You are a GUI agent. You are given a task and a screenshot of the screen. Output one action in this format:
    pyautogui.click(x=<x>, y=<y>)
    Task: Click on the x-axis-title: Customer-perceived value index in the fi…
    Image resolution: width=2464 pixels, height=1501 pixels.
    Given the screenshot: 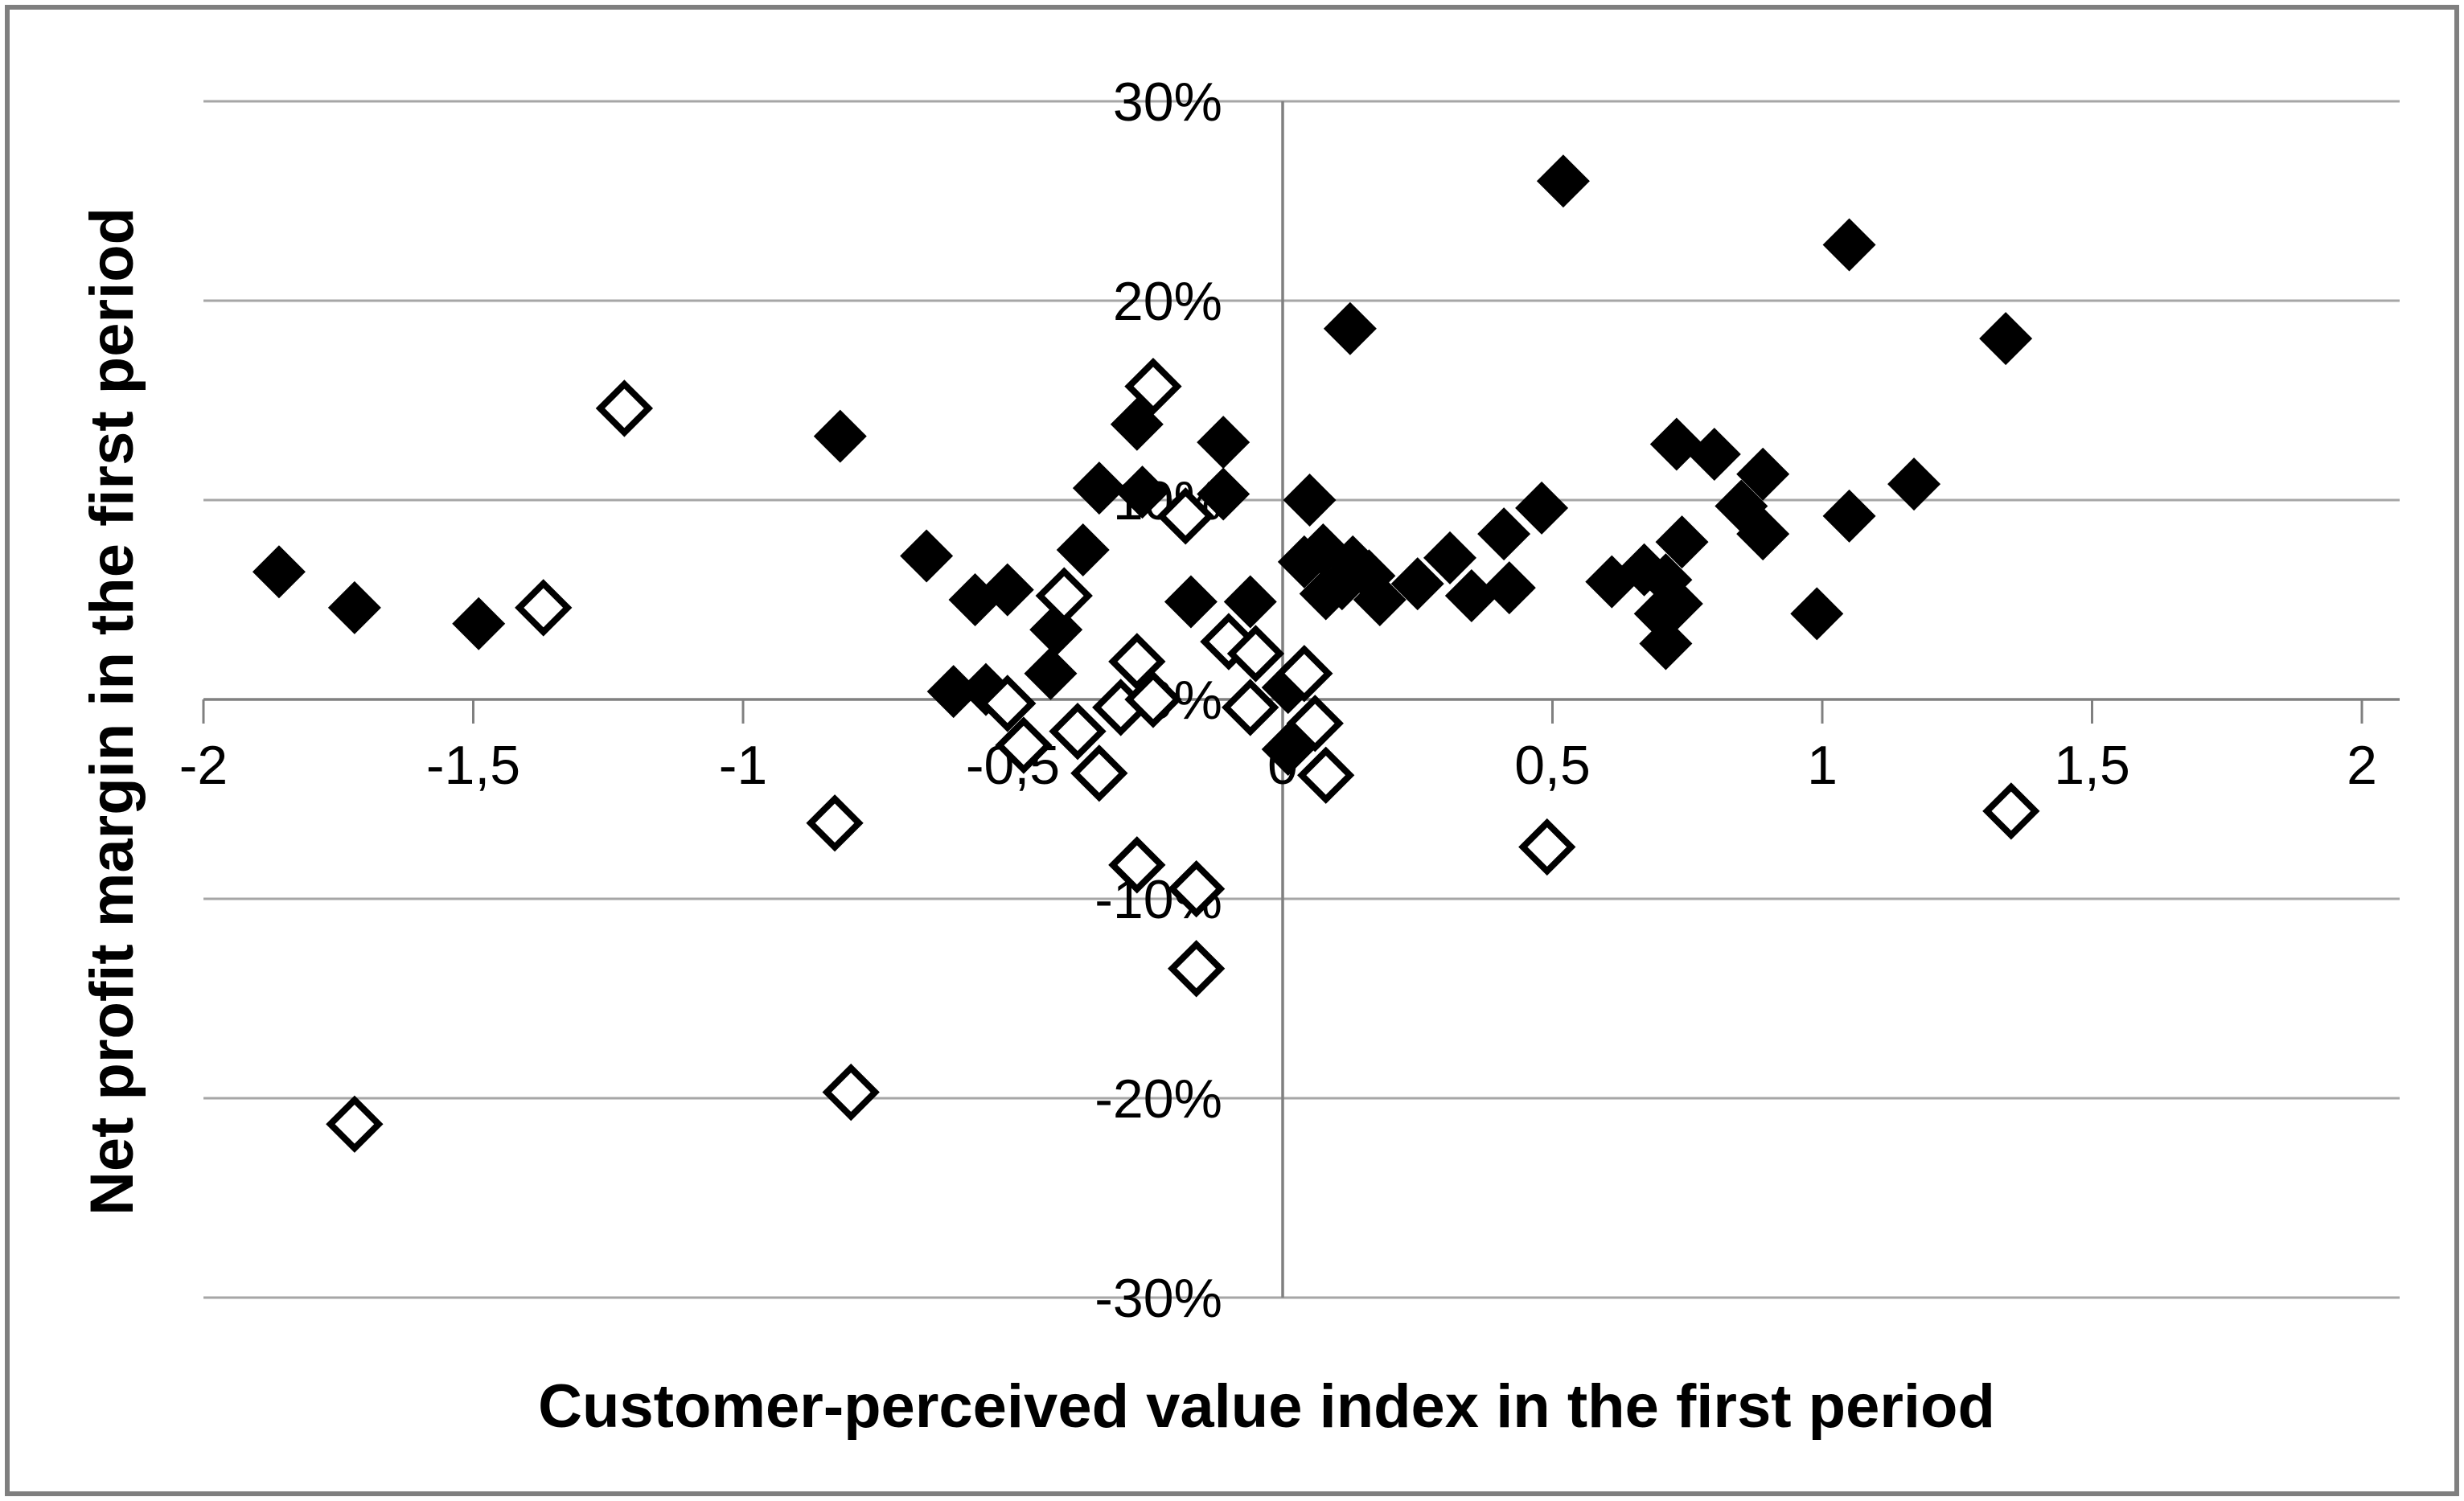 What is the action you would take?
    pyautogui.click(x=1266, y=1406)
    